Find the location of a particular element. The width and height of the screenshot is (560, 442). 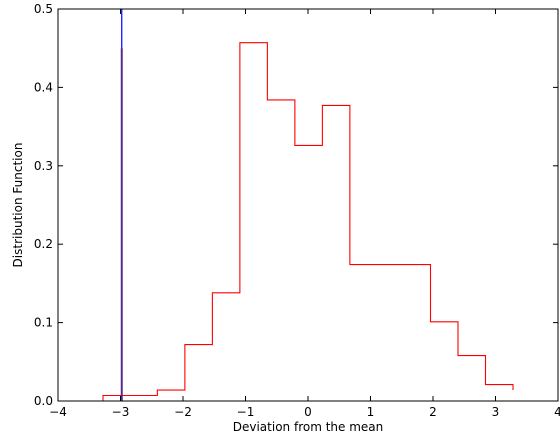

y-tick-label: 0.5 is located at coordinates (43, 9).